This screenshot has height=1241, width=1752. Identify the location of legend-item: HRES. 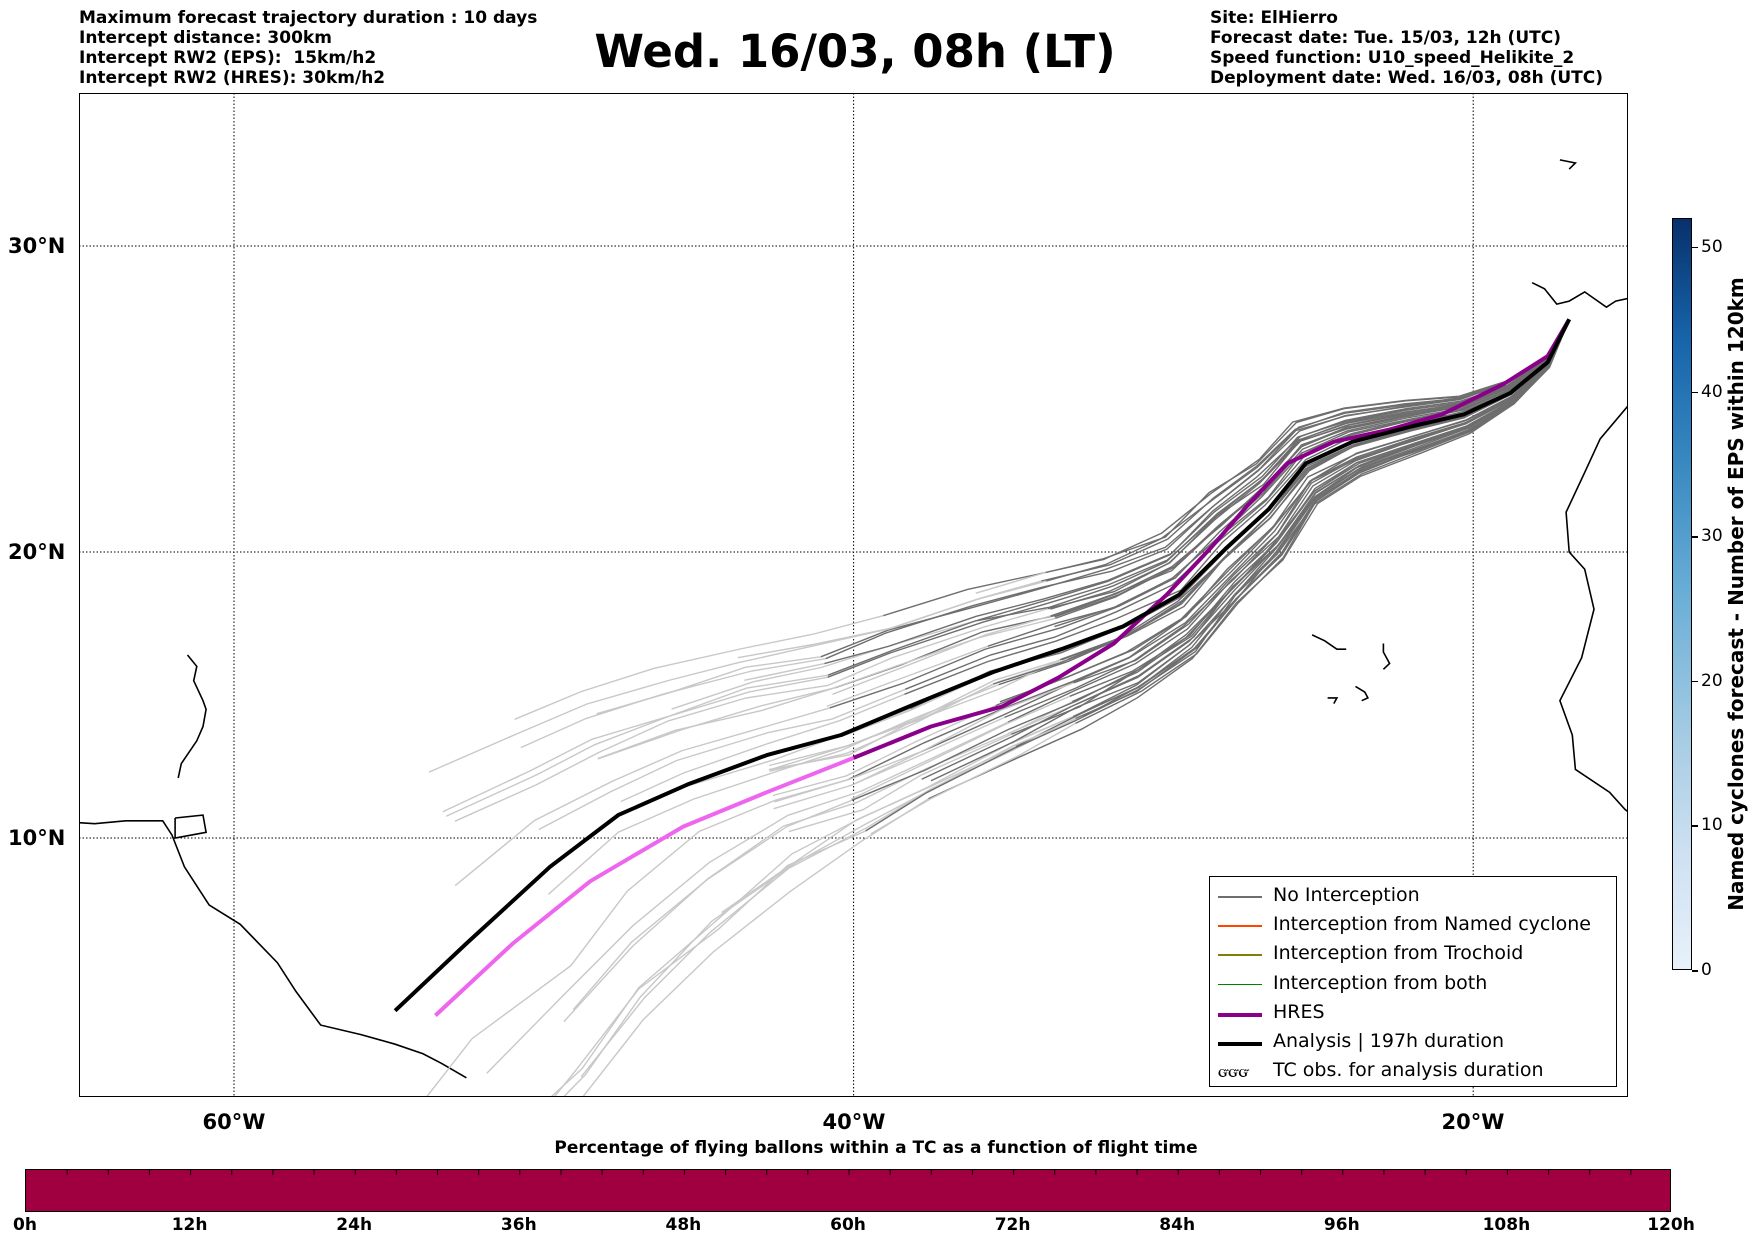
(1413, 1013).